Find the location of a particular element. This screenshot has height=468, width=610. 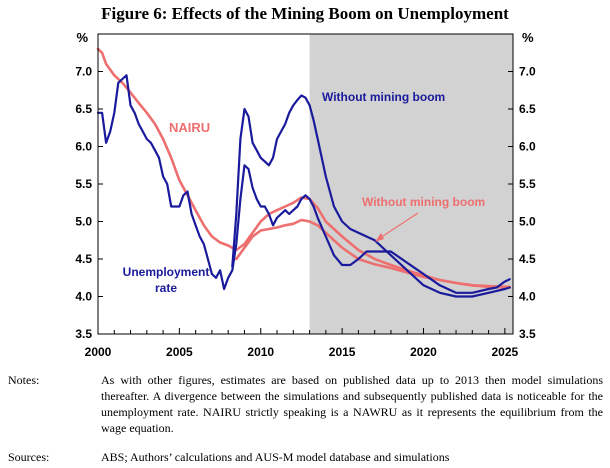

notes-label: Notes: is located at coordinates (24, 380).